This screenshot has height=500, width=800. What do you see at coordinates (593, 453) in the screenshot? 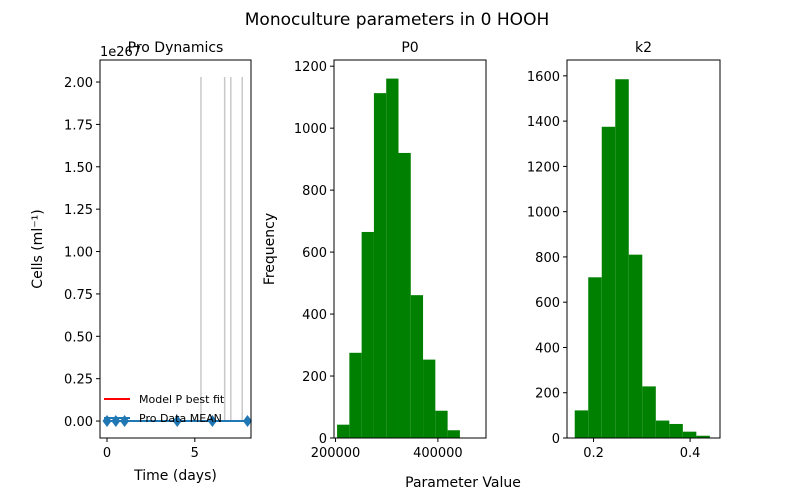
I see `x-tick-label: 0.2` at bounding box center [593, 453].